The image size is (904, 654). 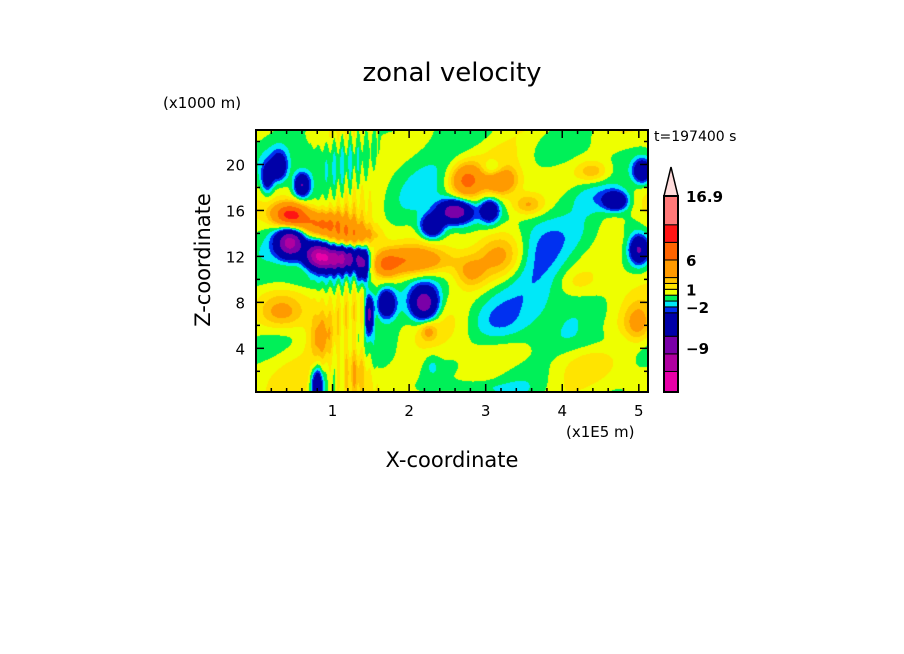 I want to click on x-tick-label: 5, so click(x=639, y=411).